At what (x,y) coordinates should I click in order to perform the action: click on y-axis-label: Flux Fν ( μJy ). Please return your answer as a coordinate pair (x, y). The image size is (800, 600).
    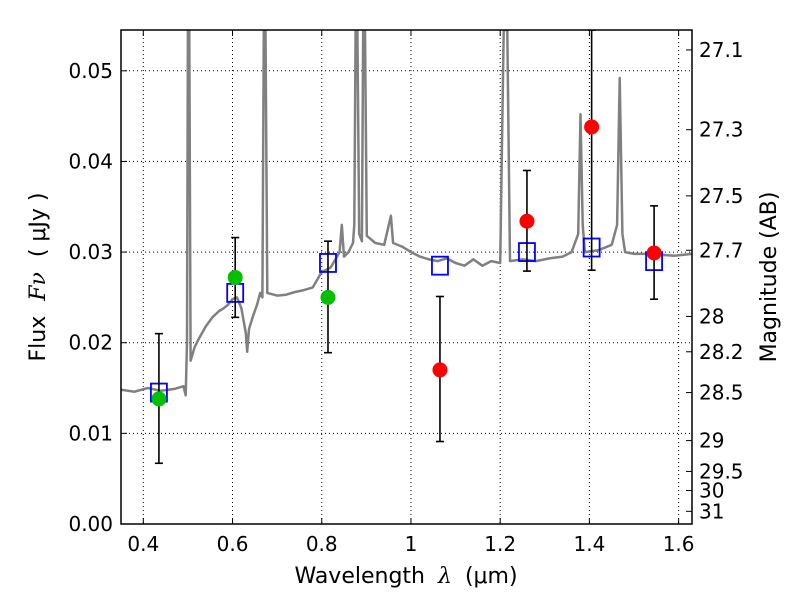
    Looking at the image, I should click on (38, 276).